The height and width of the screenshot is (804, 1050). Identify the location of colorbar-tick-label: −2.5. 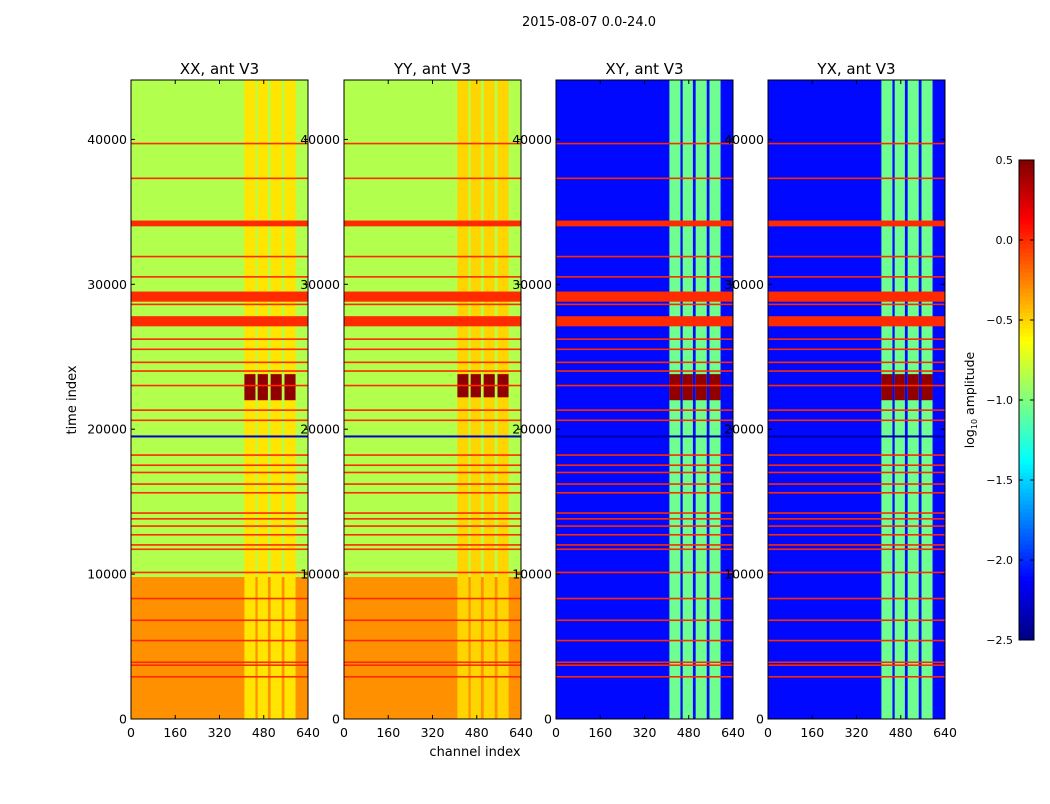
(999, 640).